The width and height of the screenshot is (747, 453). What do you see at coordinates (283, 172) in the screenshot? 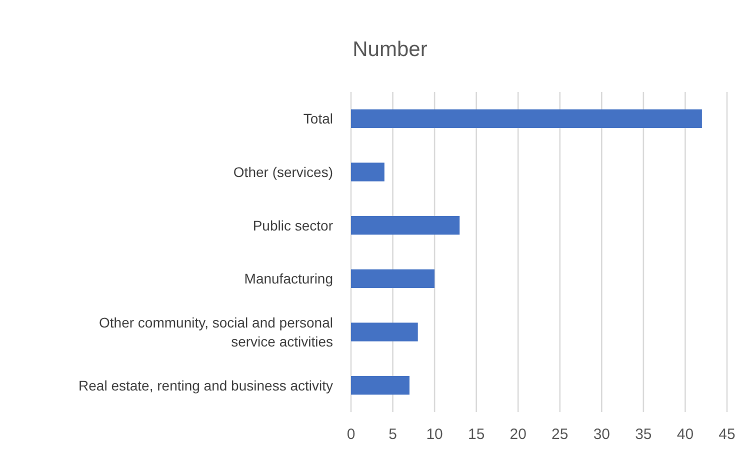
I see `y-tick-label: Other (services)` at bounding box center [283, 172].